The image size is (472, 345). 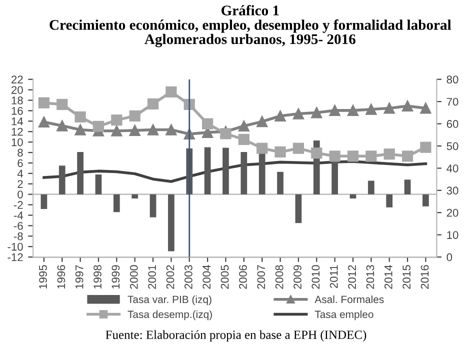 What do you see at coordinates (152, 277) in the screenshot?
I see `x-tick-label: 2001` at bounding box center [152, 277].